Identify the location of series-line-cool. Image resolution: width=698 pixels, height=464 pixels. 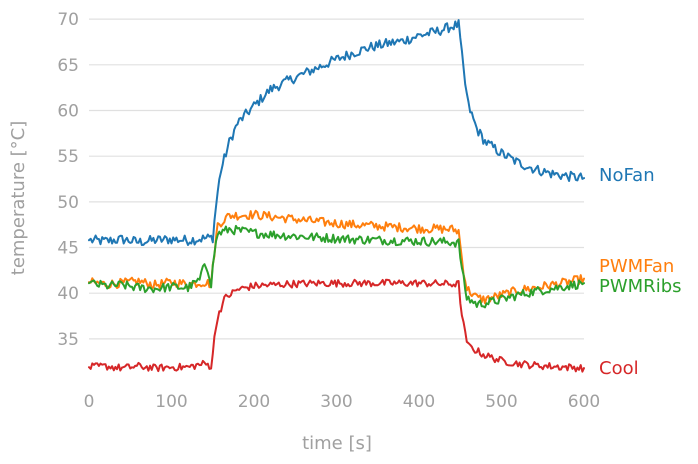
(336, 325).